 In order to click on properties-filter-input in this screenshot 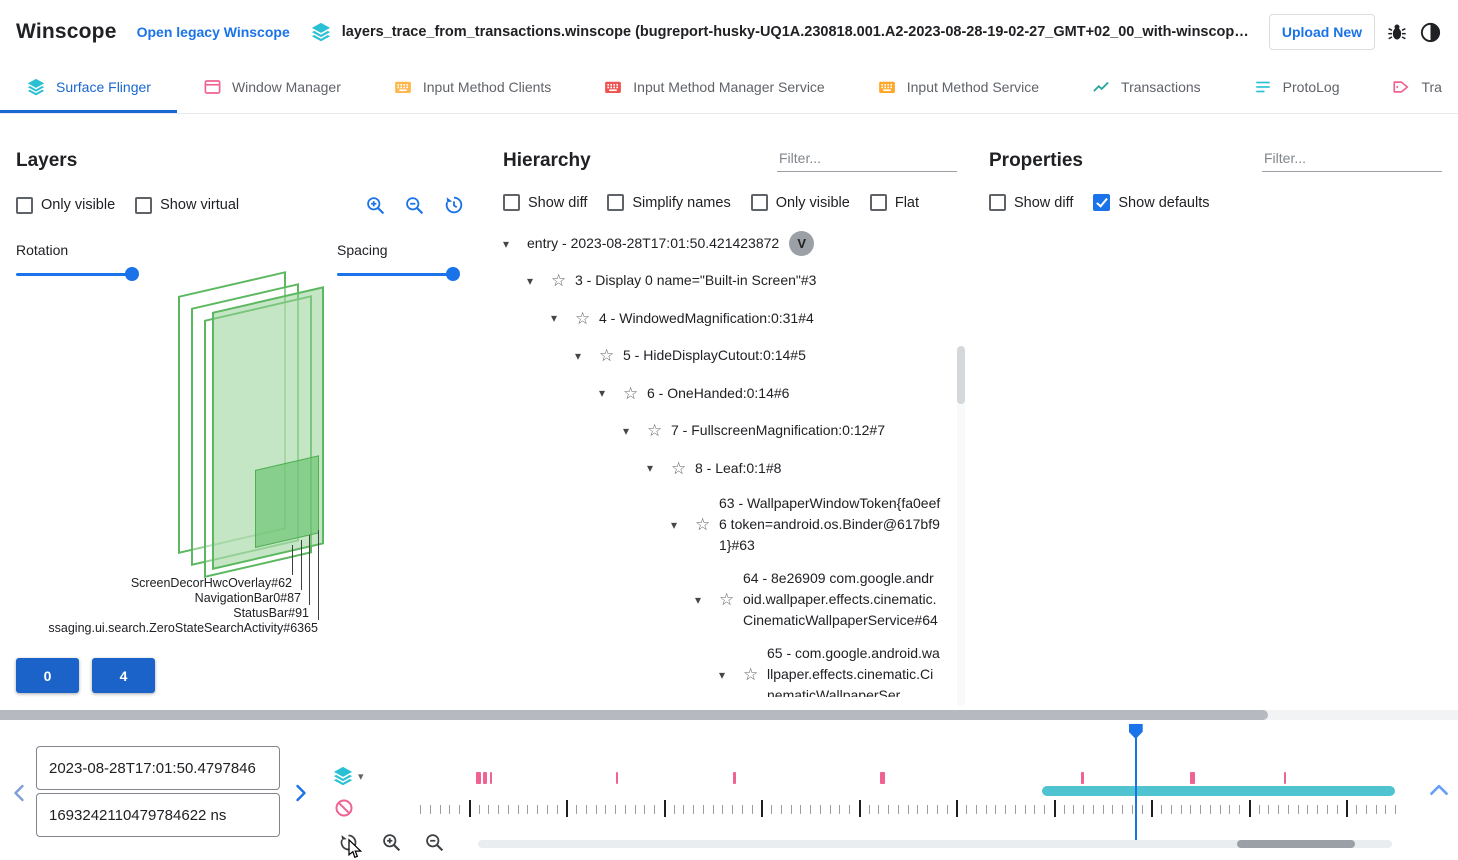, I will do `click(1352, 158)`.